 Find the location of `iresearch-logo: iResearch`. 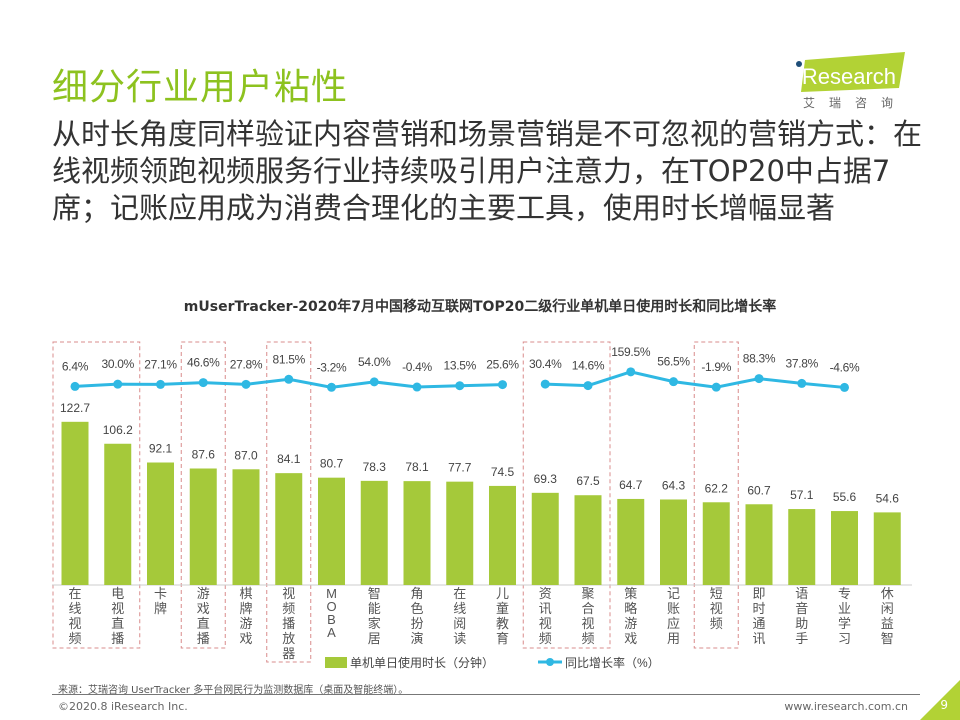

iresearch-logo: iResearch is located at coordinates (850, 72).